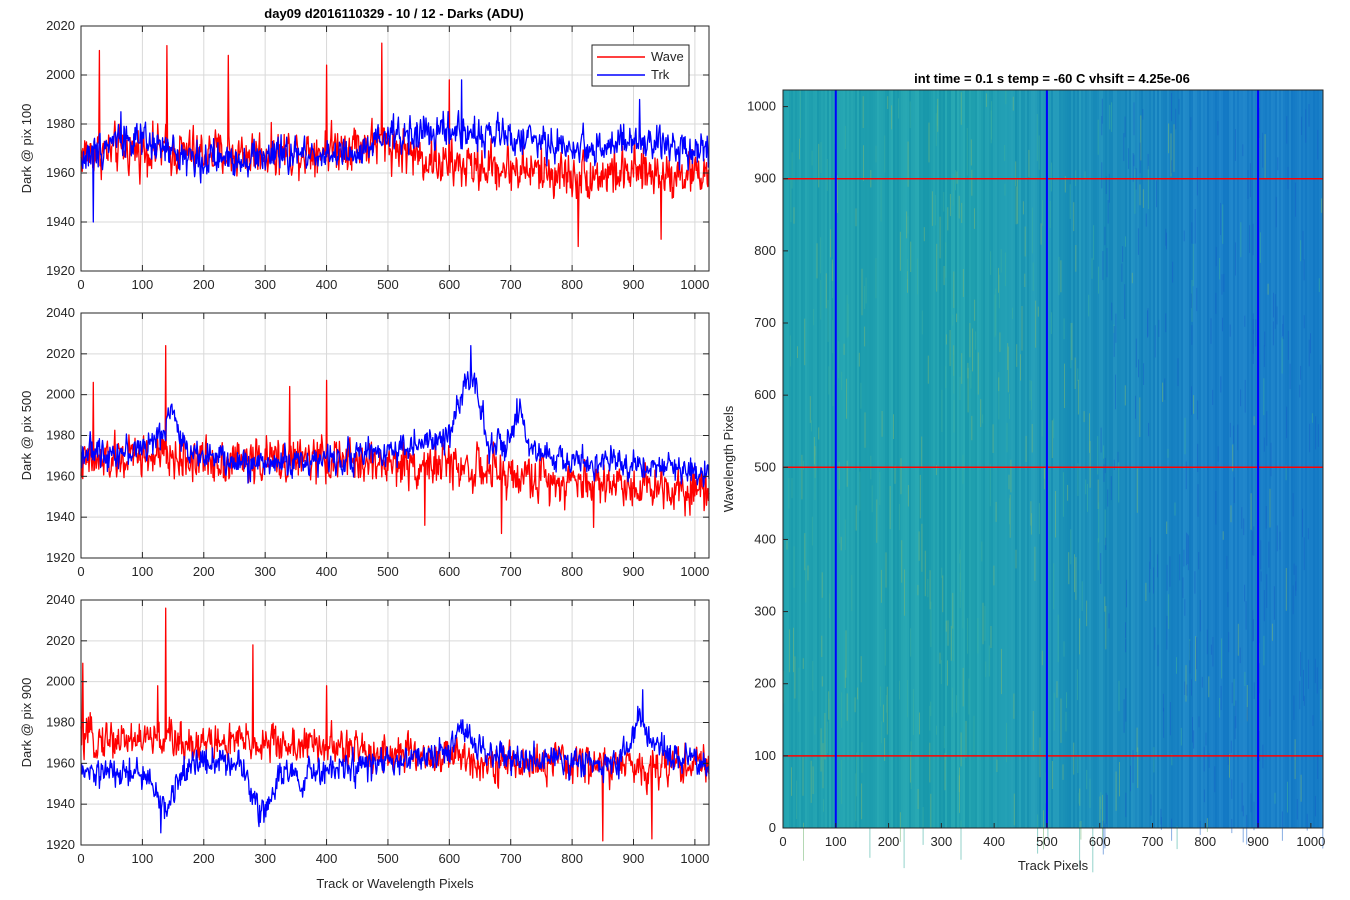 This screenshot has height=900, width=1350. I want to click on heatmap-x-tick-label: 900, so click(1258, 841).